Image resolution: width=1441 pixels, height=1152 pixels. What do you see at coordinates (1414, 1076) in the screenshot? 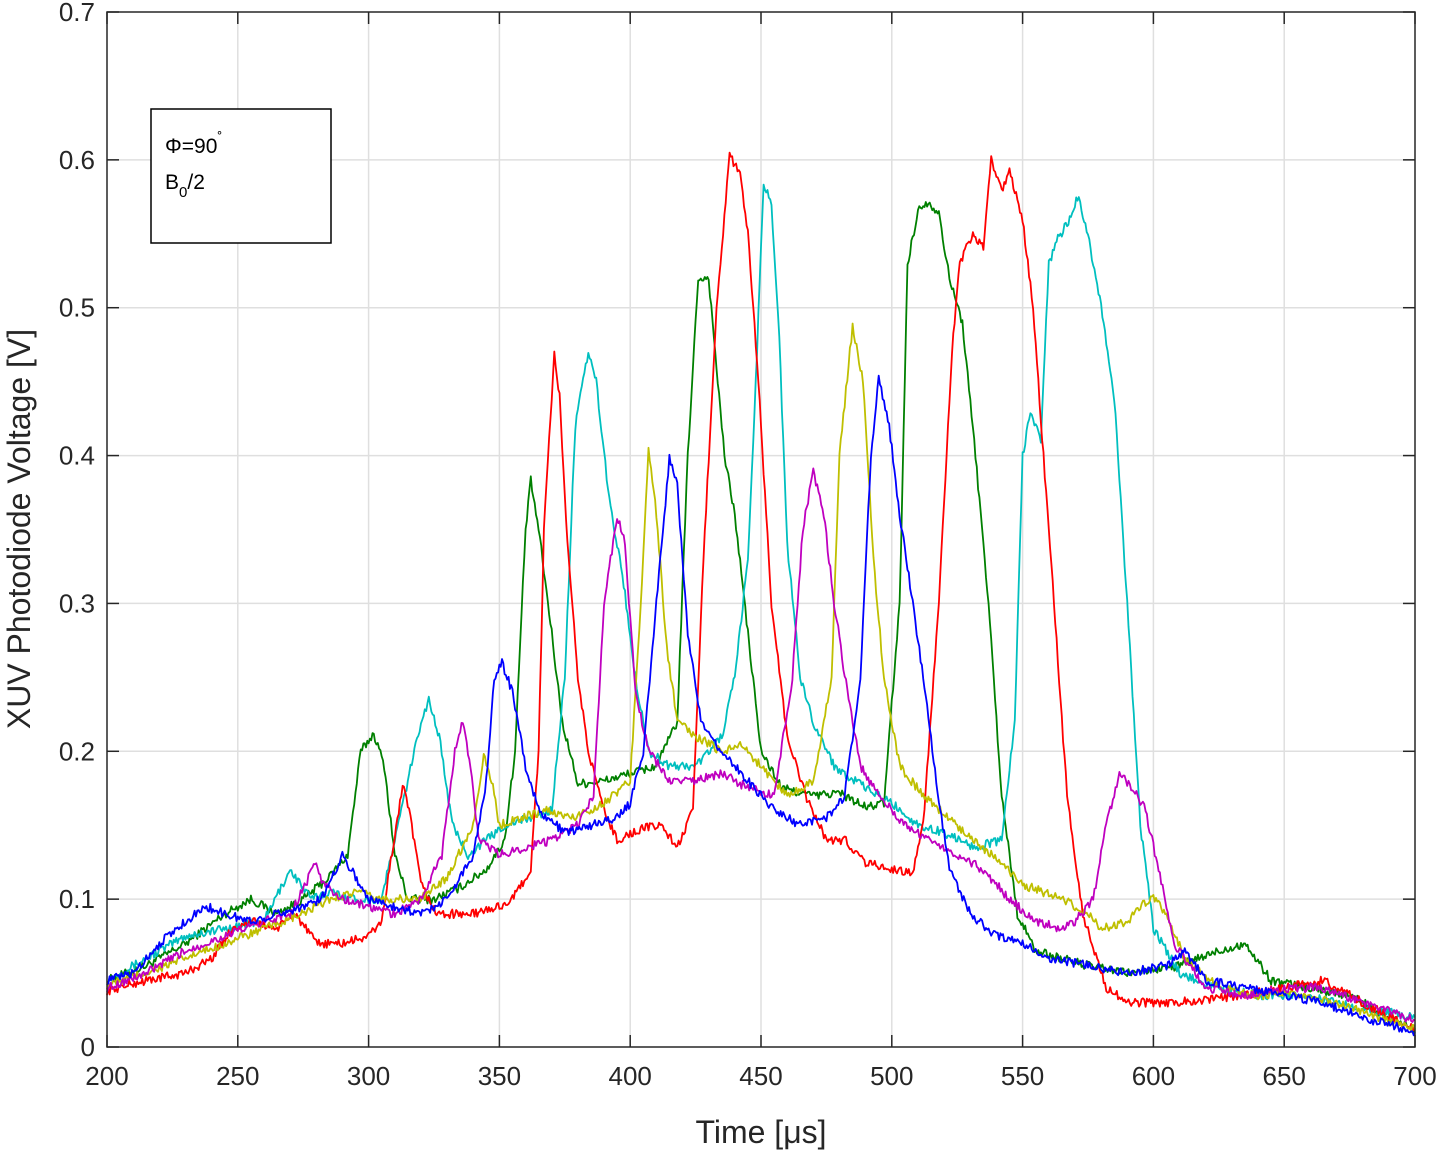
I see `x-tick-label: 700` at bounding box center [1414, 1076].